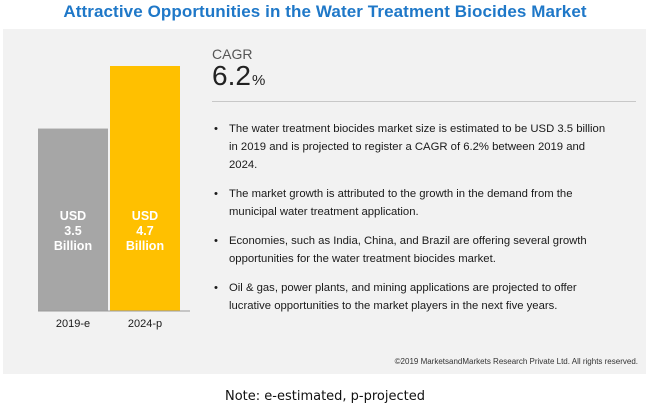 This screenshot has height=412, width=650. What do you see at coordinates (145, 188) in the screenshot?
I see `bar-2024-p` at bounding box center [145, 188].